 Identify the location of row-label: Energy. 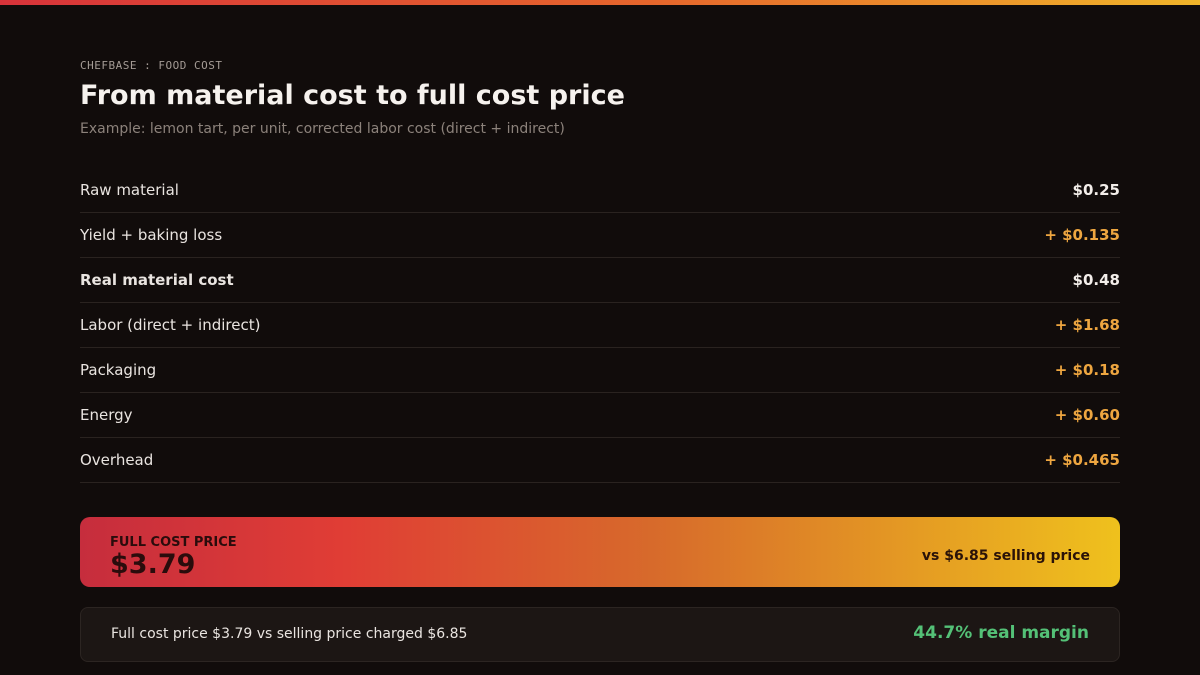
(106, 415).